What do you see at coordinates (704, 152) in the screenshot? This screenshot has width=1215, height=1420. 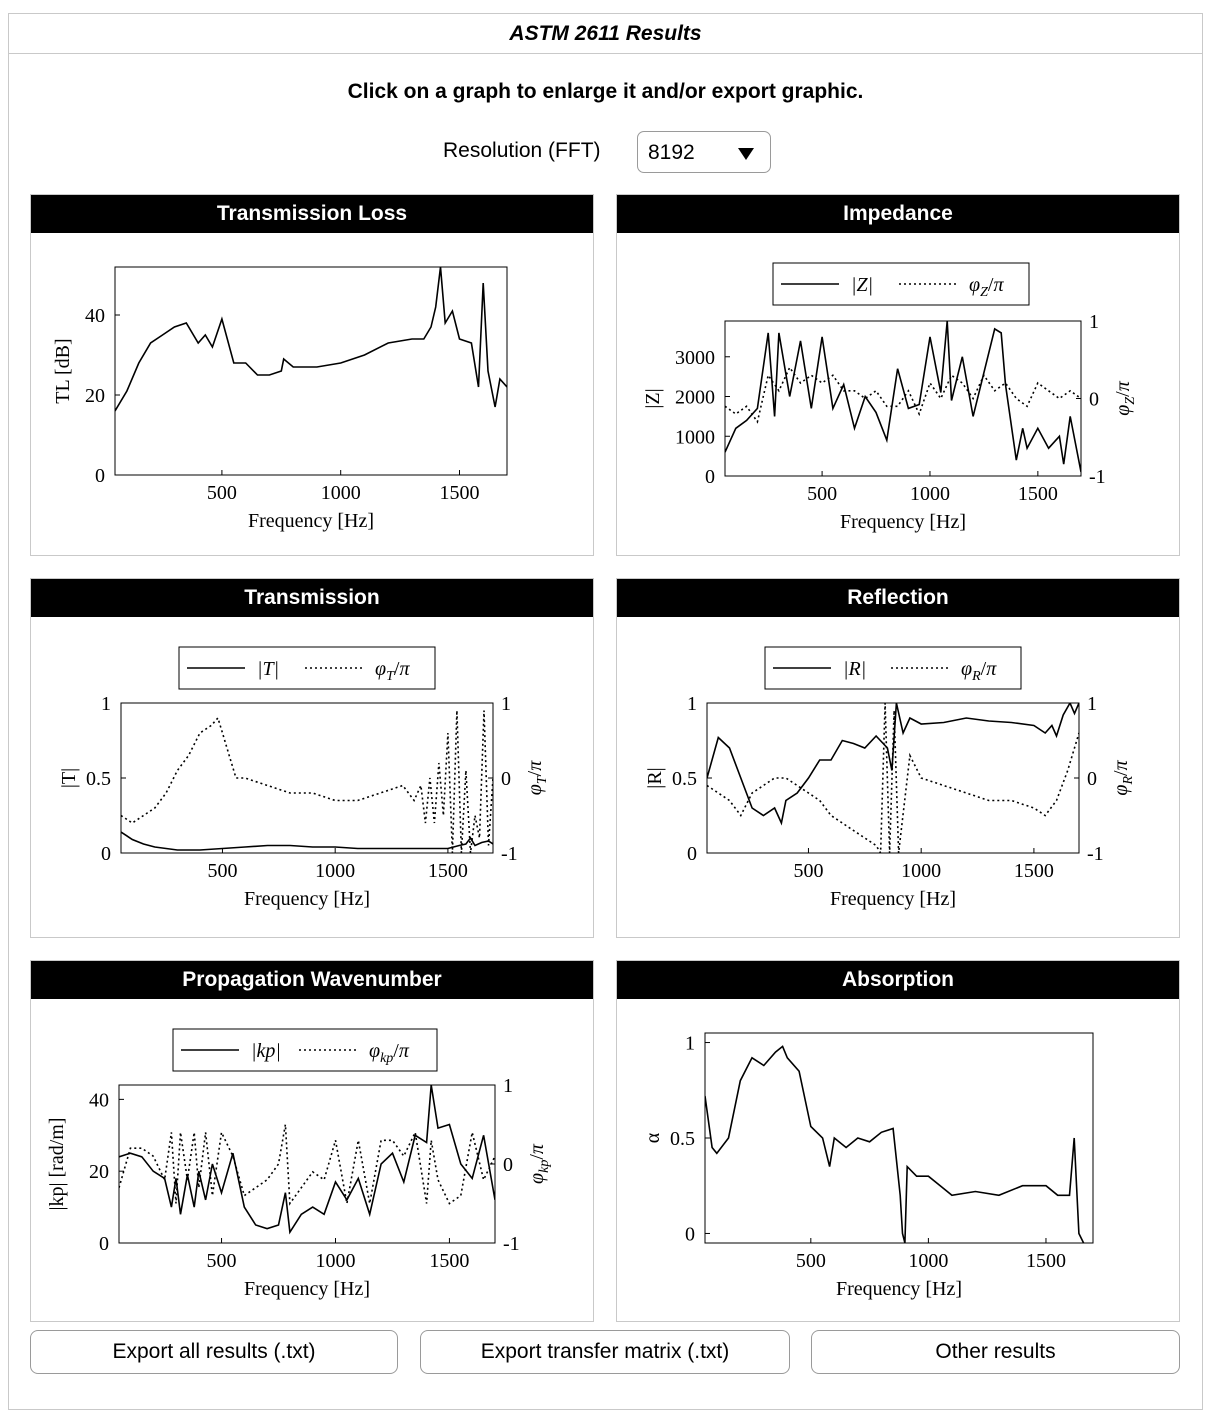 I see `resolution-dropdown: 8192` at bounding box center [704, 152].